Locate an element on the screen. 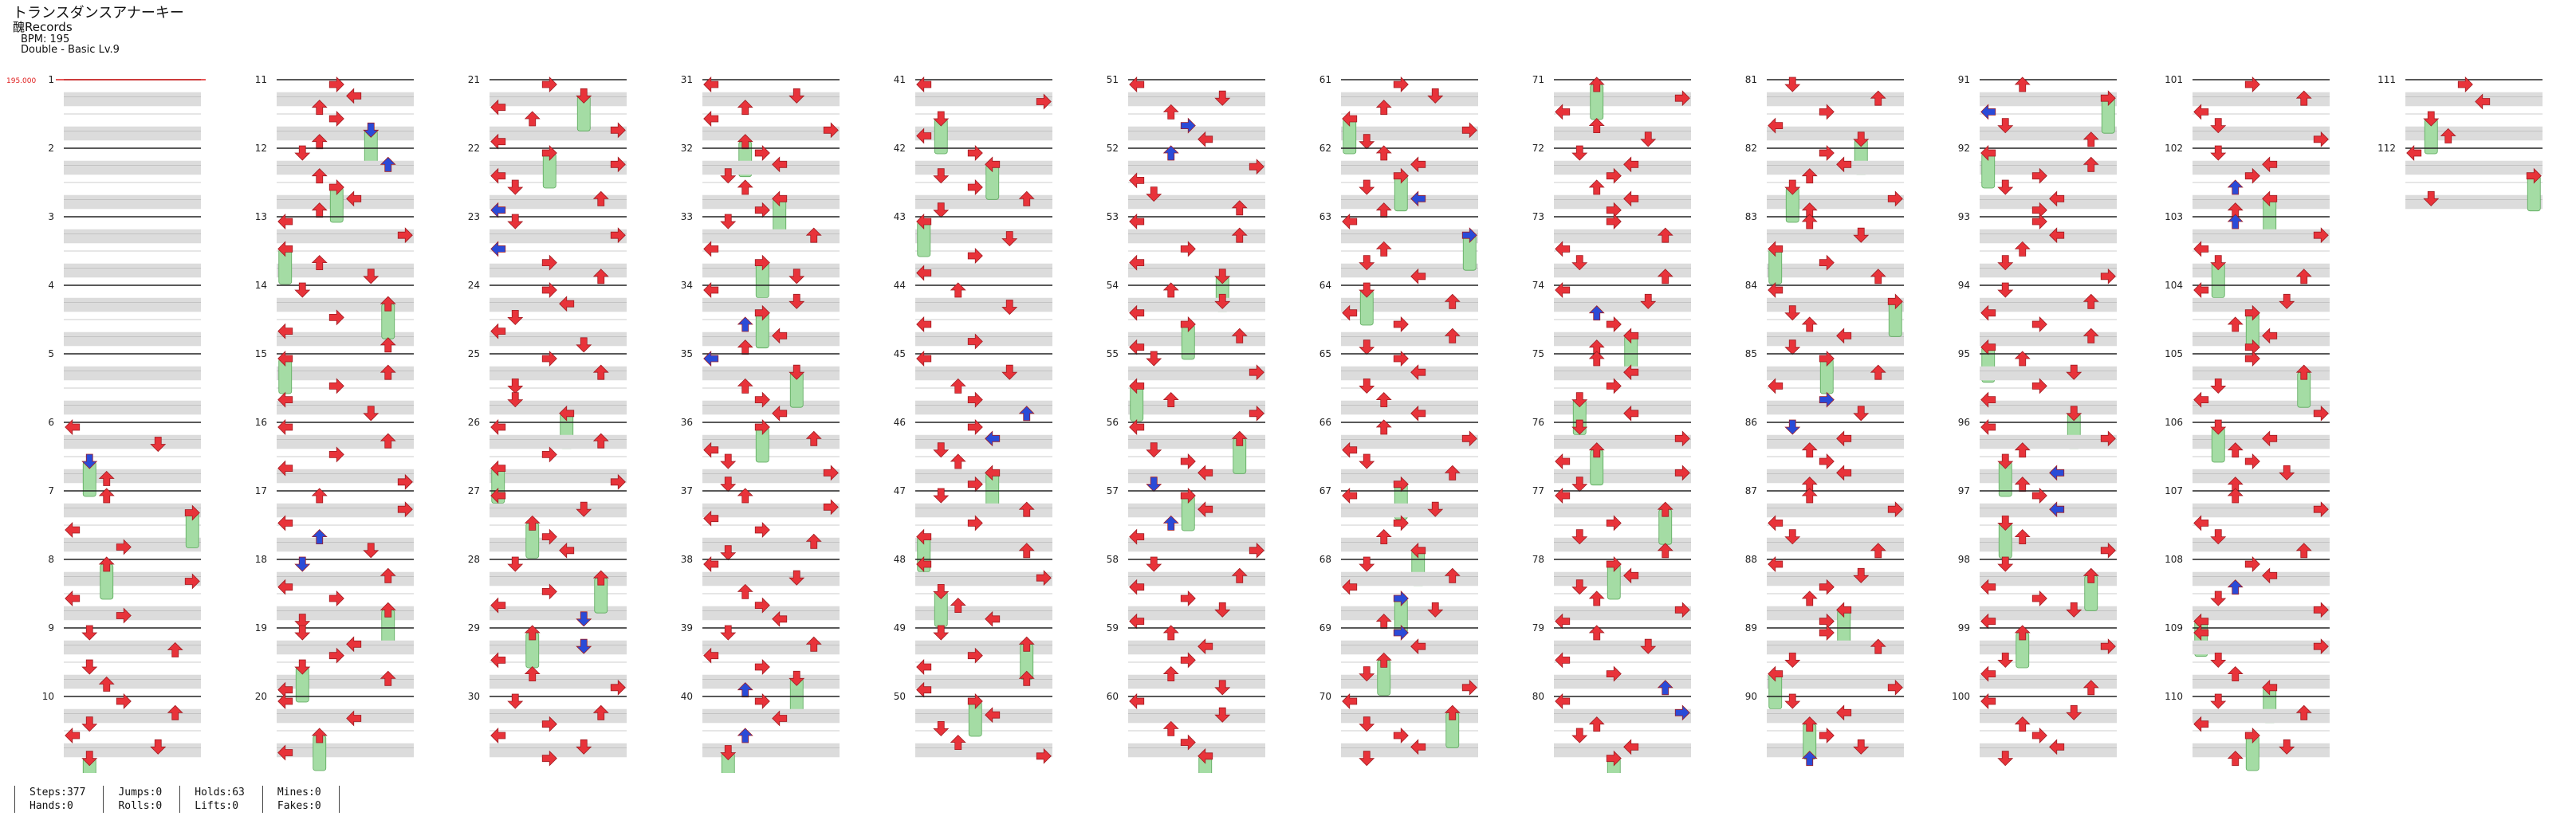 This screenshot has height=816, width=2576. measure-number: 110 is located at coordinates (2174, 696).